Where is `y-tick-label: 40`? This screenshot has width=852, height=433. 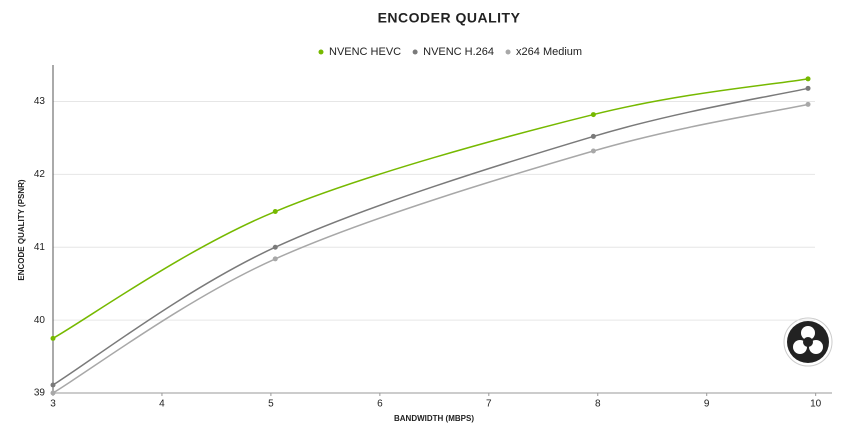 y-tick-label: 40 is located at coordinates (40, 320).